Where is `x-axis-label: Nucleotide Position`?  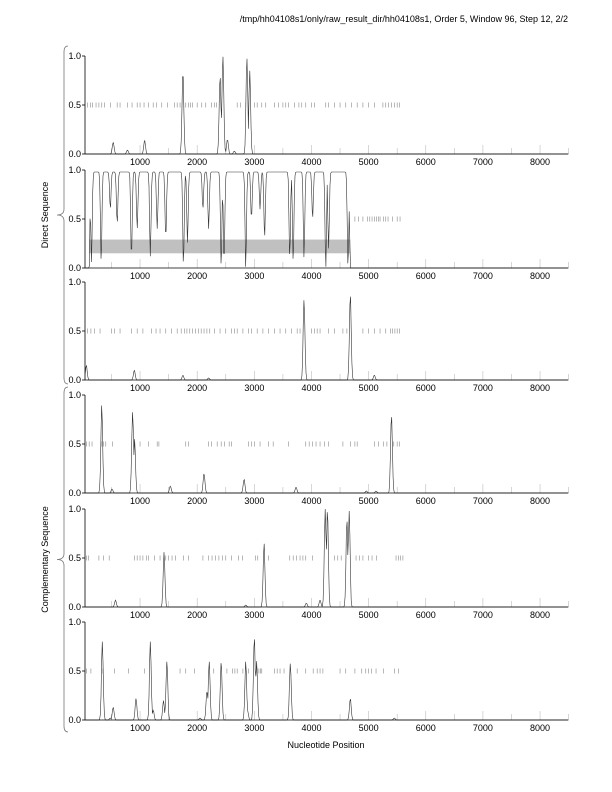 x-axis-label: Nucleotide Position is located at coordinates (325, 745).